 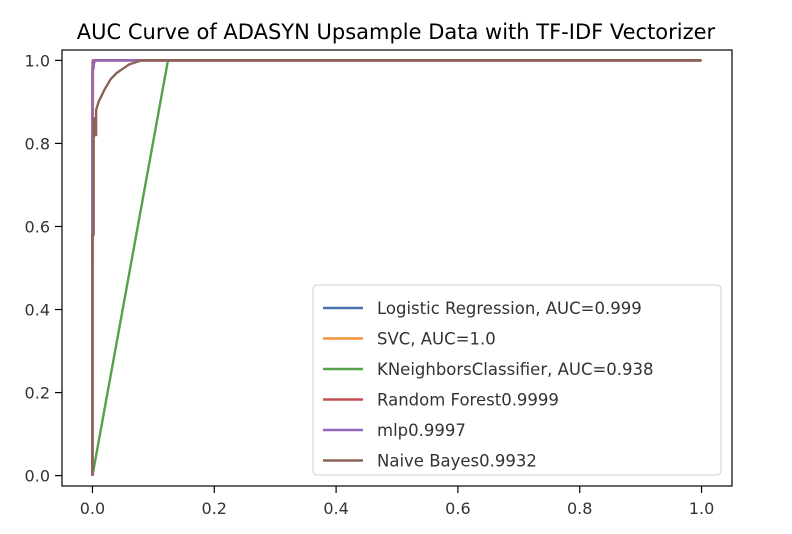 I want to click on y-tick-label: 0.4, so click(x=37, y=310).